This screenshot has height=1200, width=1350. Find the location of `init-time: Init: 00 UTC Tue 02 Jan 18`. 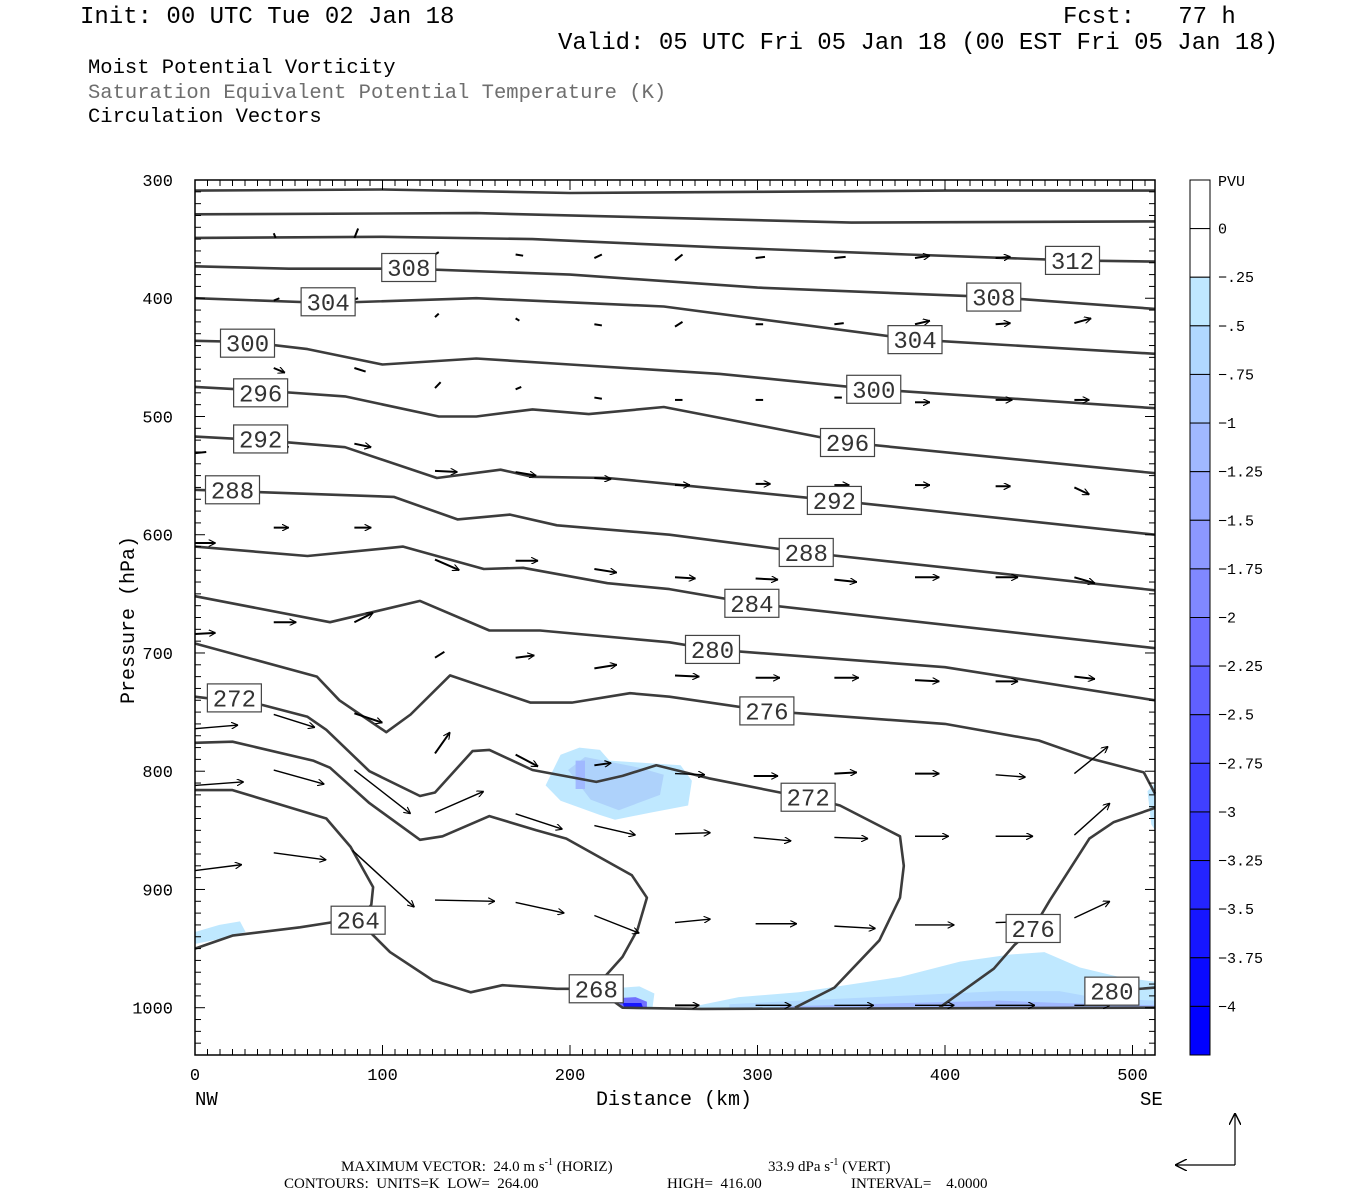

init-time: Init: 00 UTC Tue 02 Jan 18 is located at coordinates (267, 17).